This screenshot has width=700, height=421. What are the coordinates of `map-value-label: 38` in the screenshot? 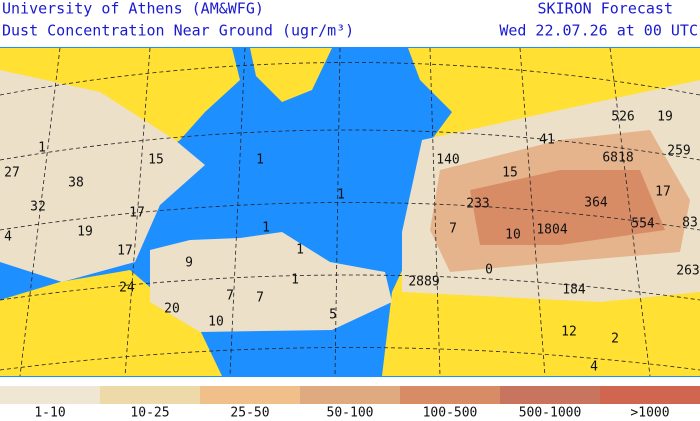 It's located at (76, 183).